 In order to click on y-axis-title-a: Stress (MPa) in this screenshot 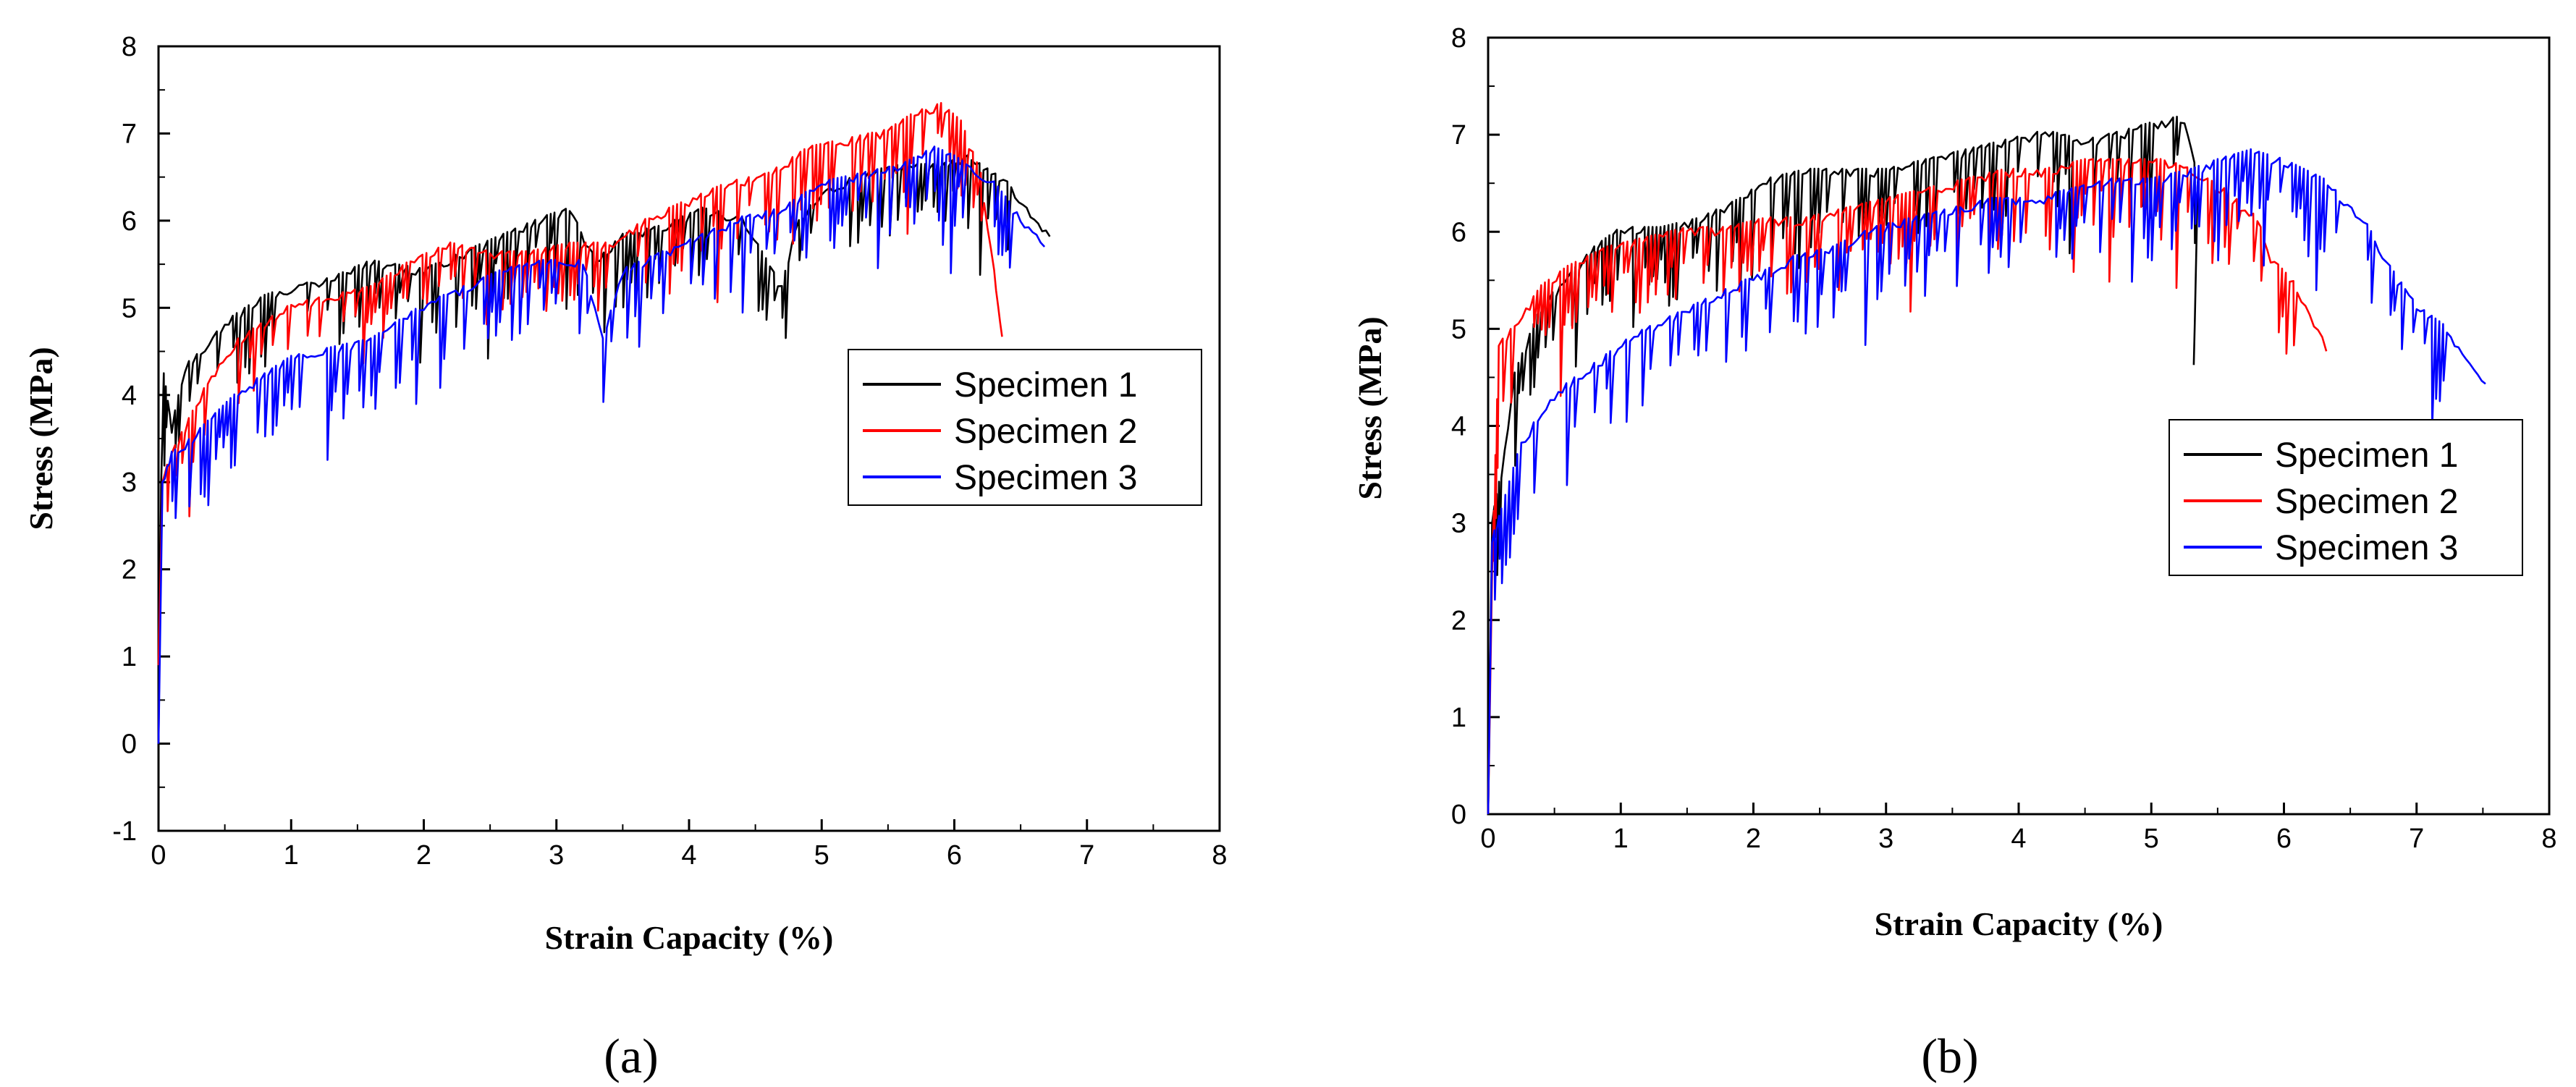, I will do `click(40, 438)`.